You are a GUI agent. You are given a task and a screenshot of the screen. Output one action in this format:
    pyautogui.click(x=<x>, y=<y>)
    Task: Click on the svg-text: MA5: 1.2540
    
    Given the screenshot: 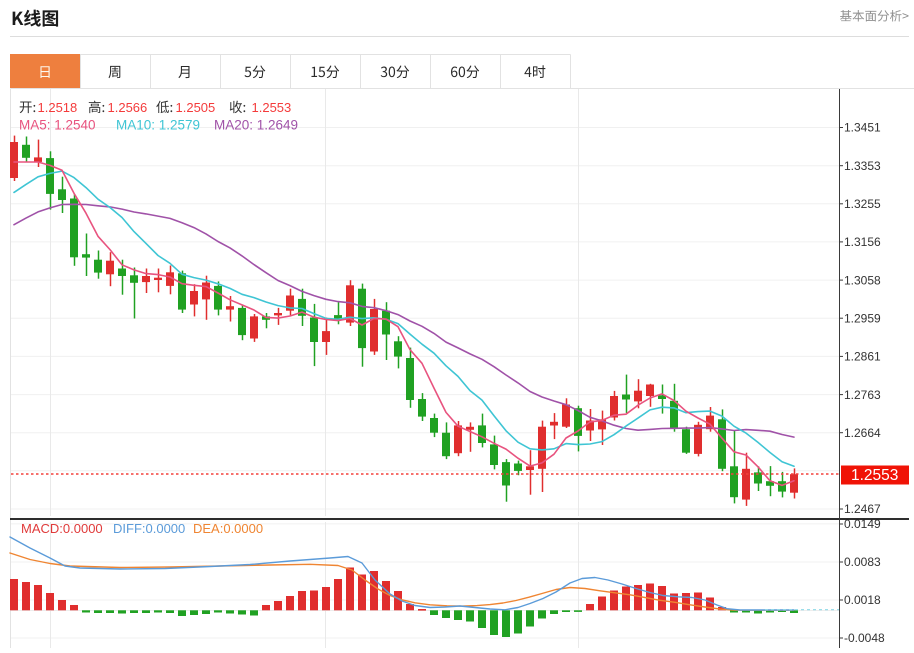 What is the action you would take?
    pyautogui.click(x=57, y=125)
    